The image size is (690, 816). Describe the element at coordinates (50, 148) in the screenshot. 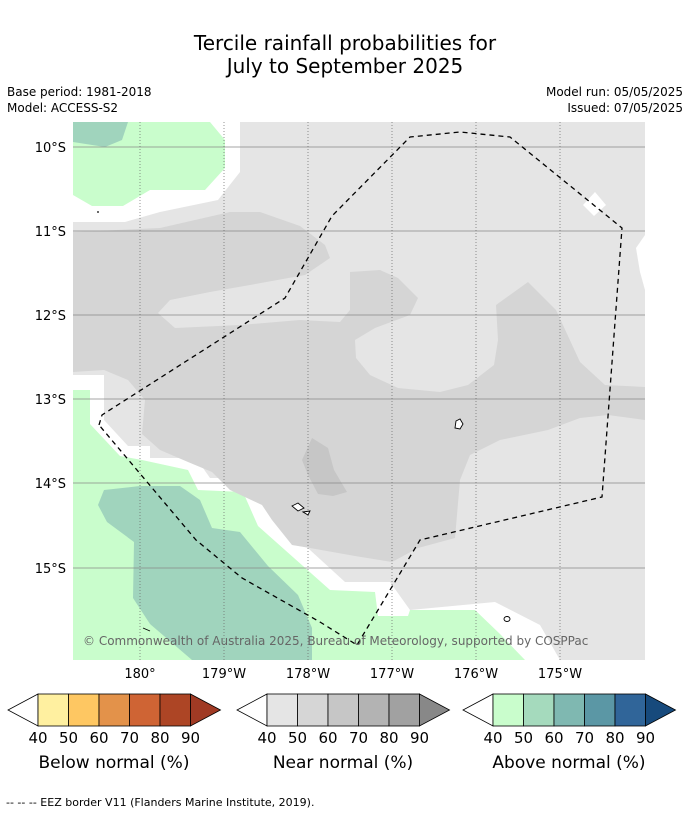

I see `lat-label-10s: 10°S` at that location.